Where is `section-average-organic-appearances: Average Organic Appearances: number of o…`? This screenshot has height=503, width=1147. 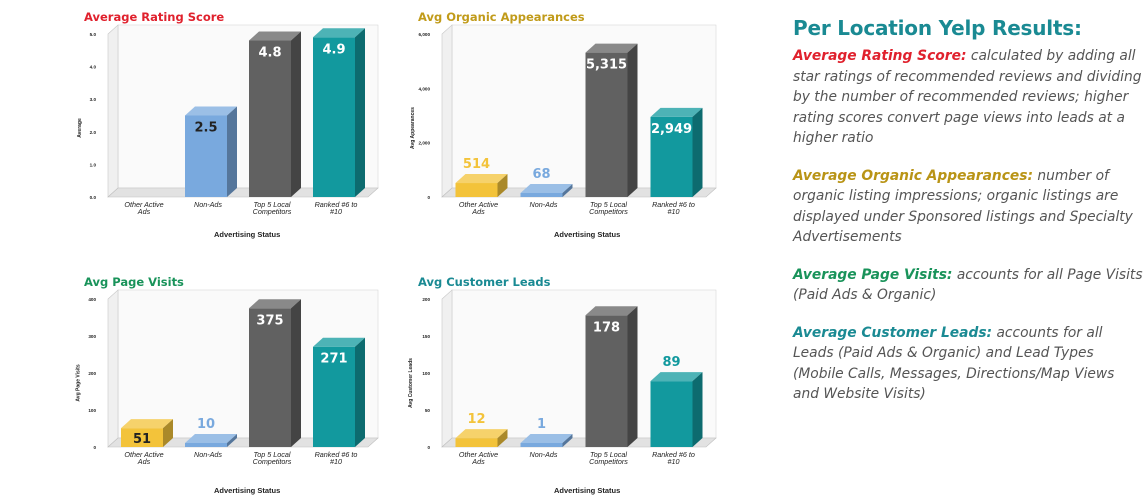 section-average-organic-appearances: Average Organic Appearances: number of o… is located at coordinates (968, 207).